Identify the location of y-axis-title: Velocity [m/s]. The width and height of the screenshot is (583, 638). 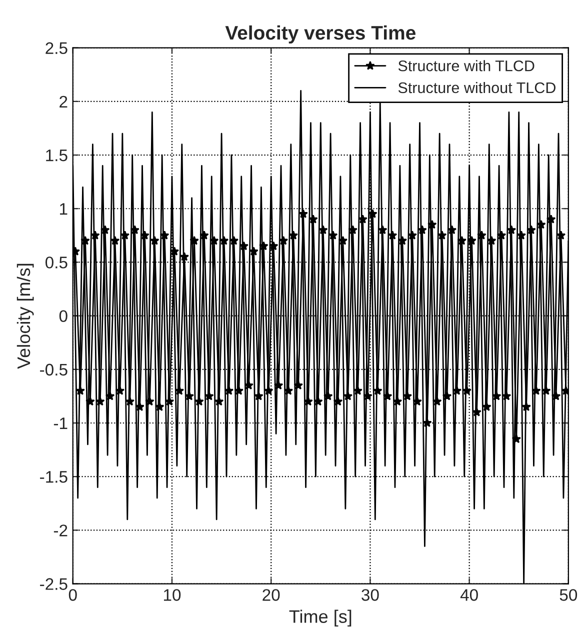
(25, 316).